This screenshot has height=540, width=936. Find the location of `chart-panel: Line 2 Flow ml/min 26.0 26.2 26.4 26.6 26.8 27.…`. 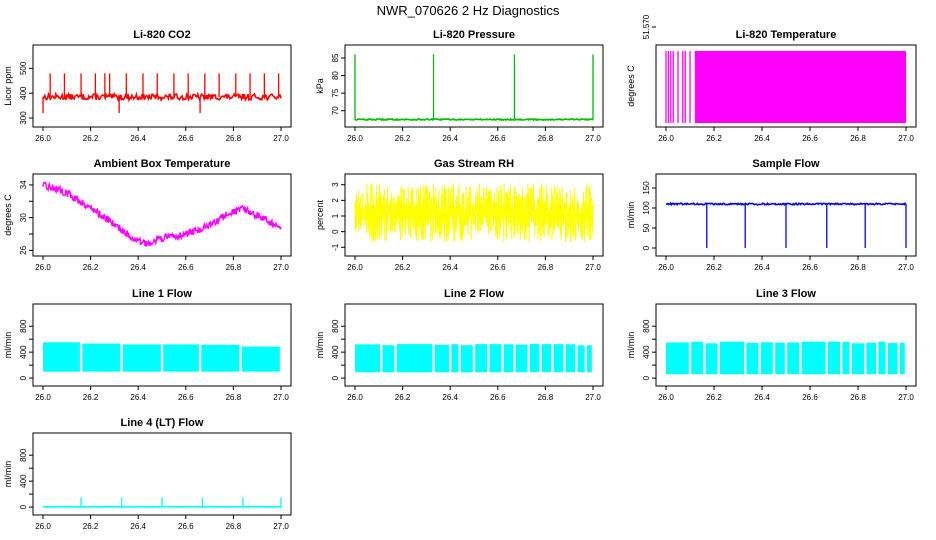

chart-panel: Line 2 Flow ml/min 26.0 26.2 26.4 26.6 26.8 27.… is located at coordinates (459, 345).